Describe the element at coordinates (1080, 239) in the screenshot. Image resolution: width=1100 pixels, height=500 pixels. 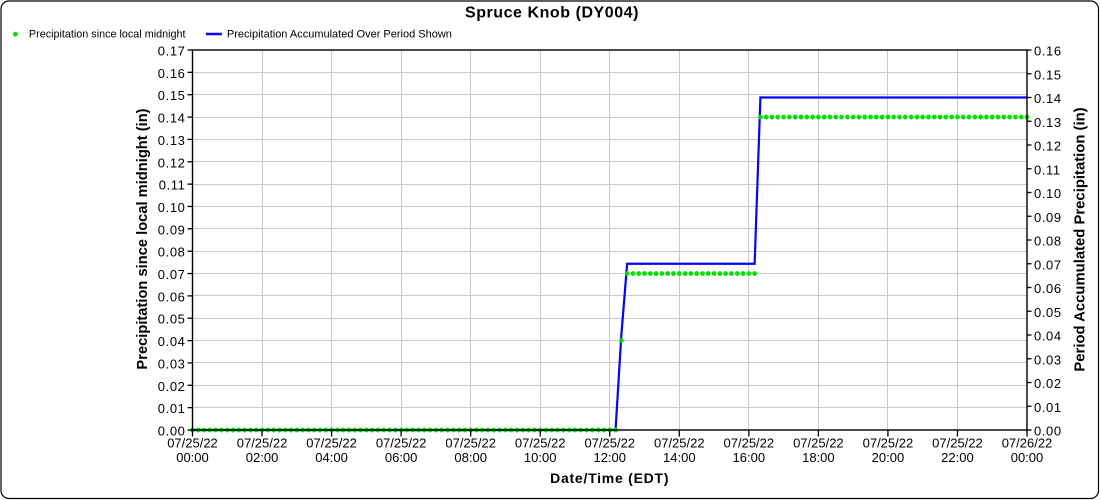
I see `svg-text:Period Accumulated Precipitati: Period Accumulated Precipitation (in)` at that location.